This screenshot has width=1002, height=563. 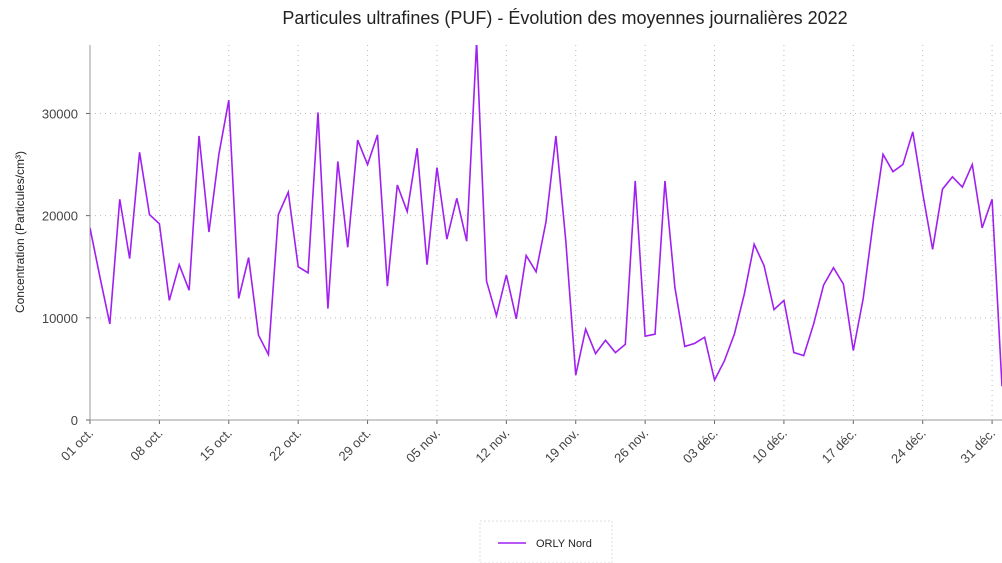 I want to click on x-tick-label: 29 oct., so click(x=354, y=445).